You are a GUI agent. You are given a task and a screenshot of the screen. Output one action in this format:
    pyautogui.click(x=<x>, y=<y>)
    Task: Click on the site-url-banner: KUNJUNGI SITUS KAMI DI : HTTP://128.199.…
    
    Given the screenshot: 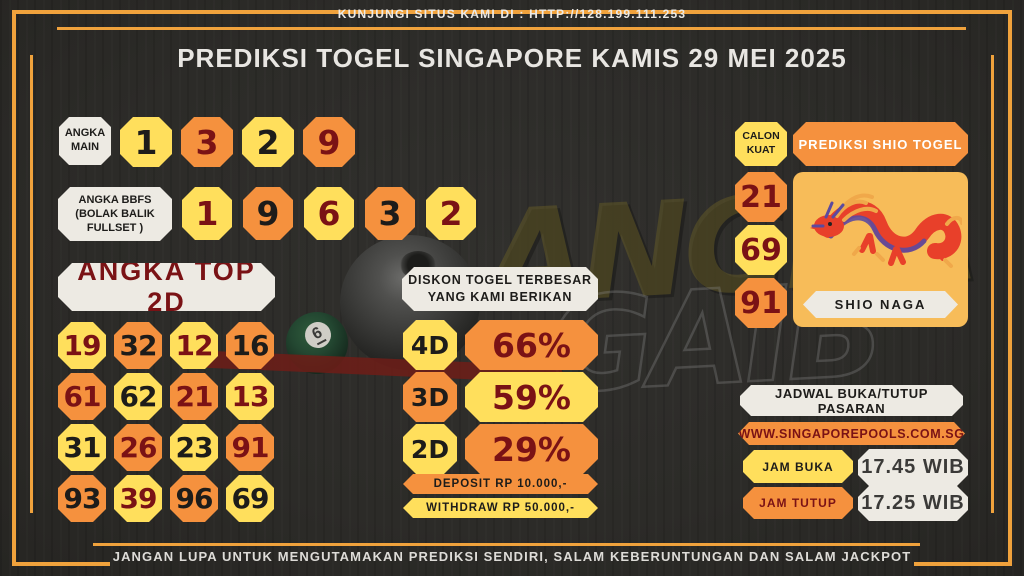 What is the action you would take?
    pyautogui.click(x=512, y=14)
    